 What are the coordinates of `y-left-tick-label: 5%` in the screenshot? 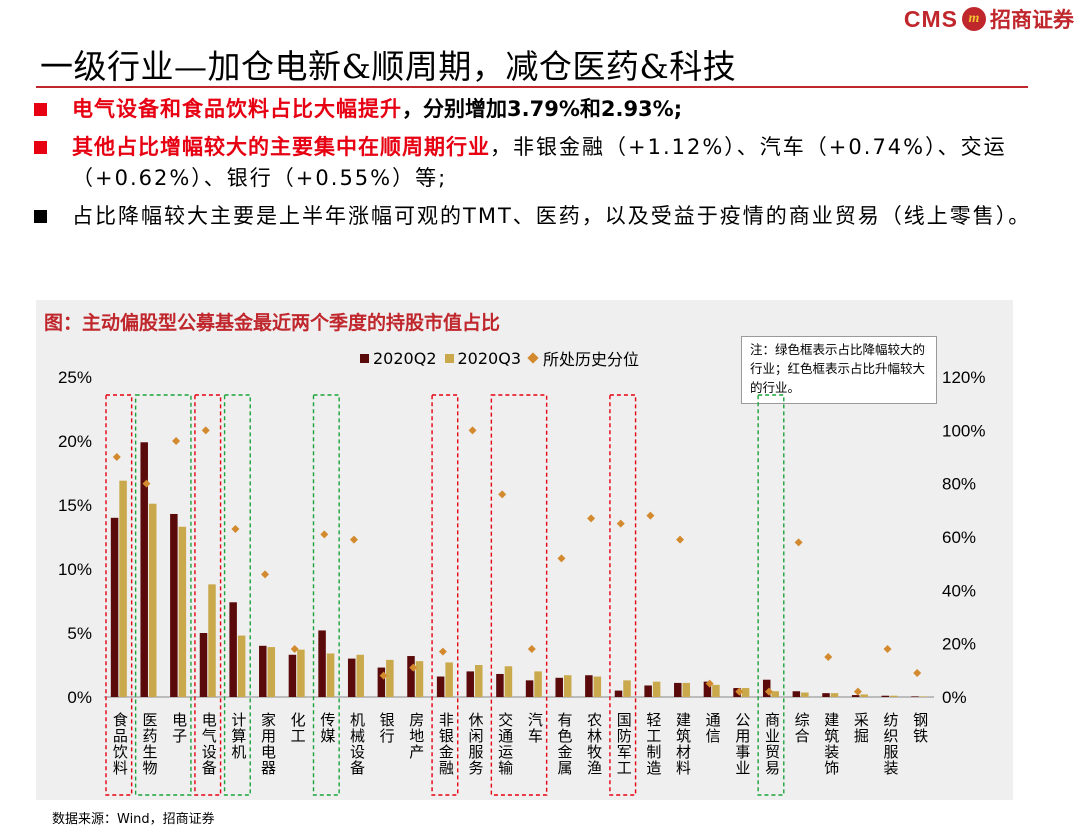 It's located at (79, 633).